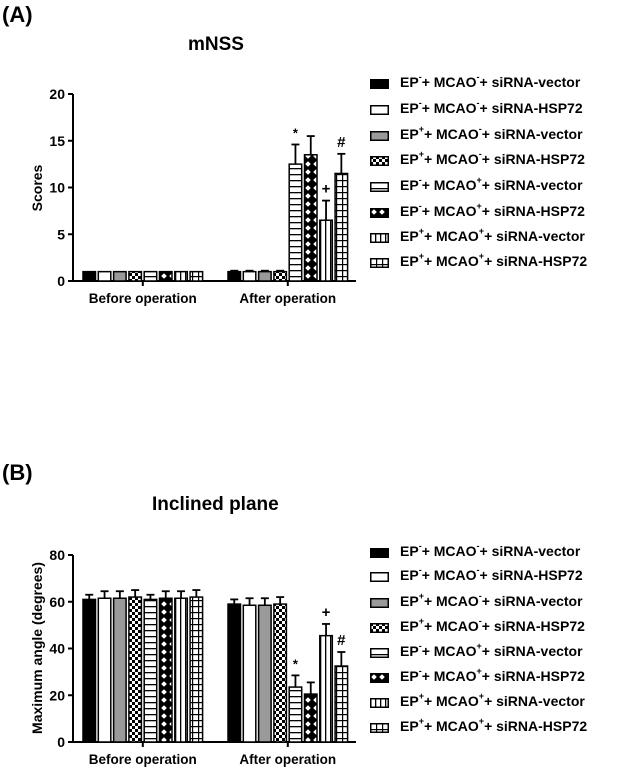  Describe the element at coordinates (216, 44) in the screenshot. I see `chart-title-a: mNSS` at that location.